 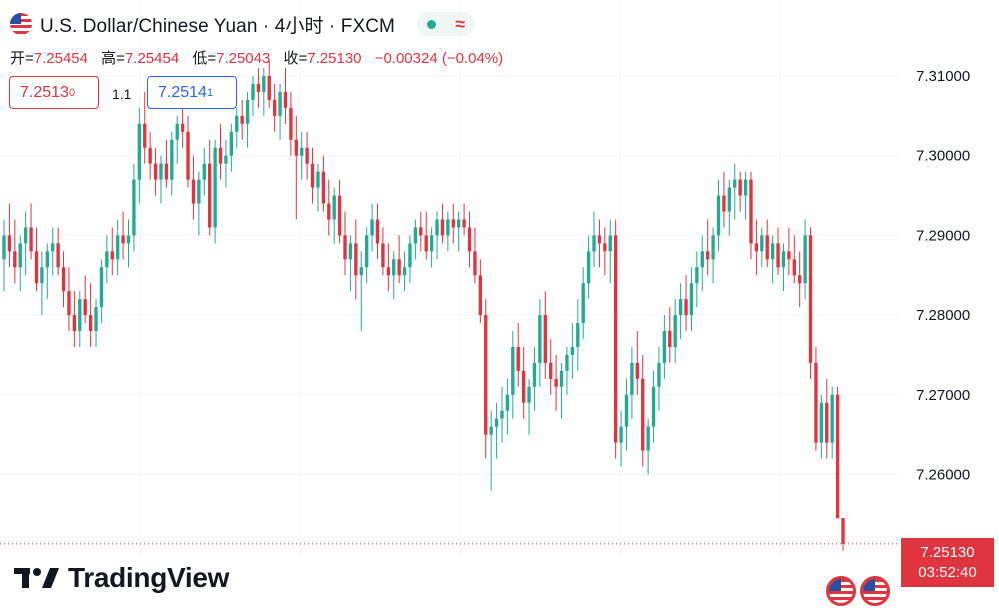 I want to click on open-value: 7.25454, so click(x=60, y=58).